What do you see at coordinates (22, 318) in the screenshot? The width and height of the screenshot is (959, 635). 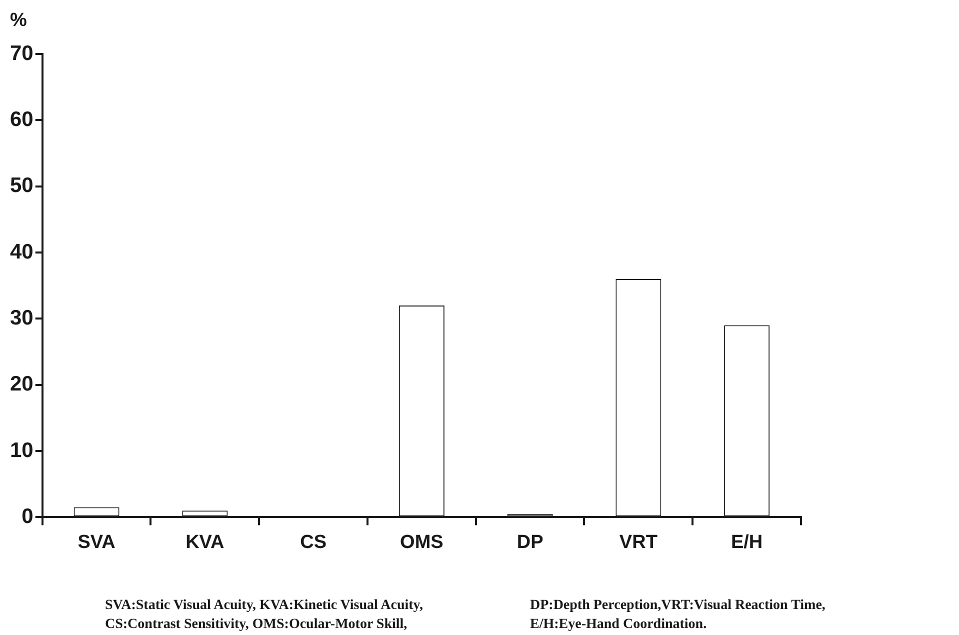 I see `y-tick-label: 30` at bounding box center [22, 318].